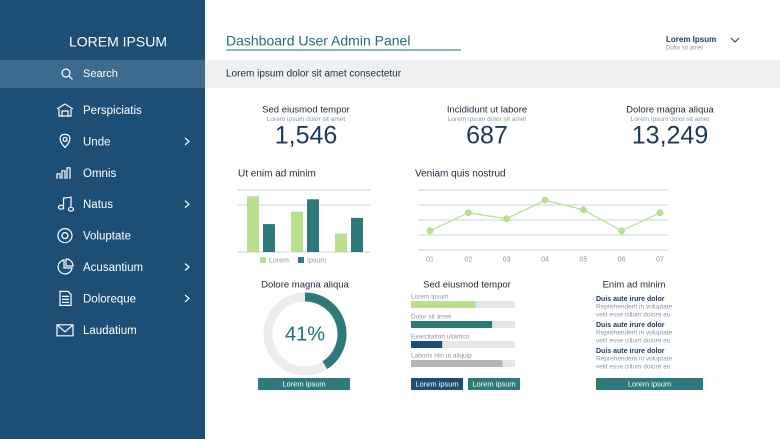 The image size is (780, 439). What do you see at coordinates (622, 259) in the screenshot?
I see `x-tick-label: 06` at bounding box center [622, 259].